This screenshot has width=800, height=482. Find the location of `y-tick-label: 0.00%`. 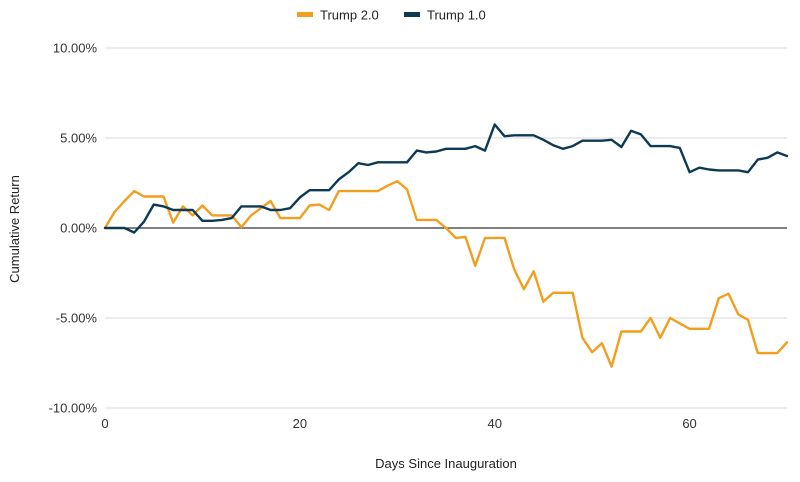

y-tick-label: 0.00% is located at coordinates (78, 228).